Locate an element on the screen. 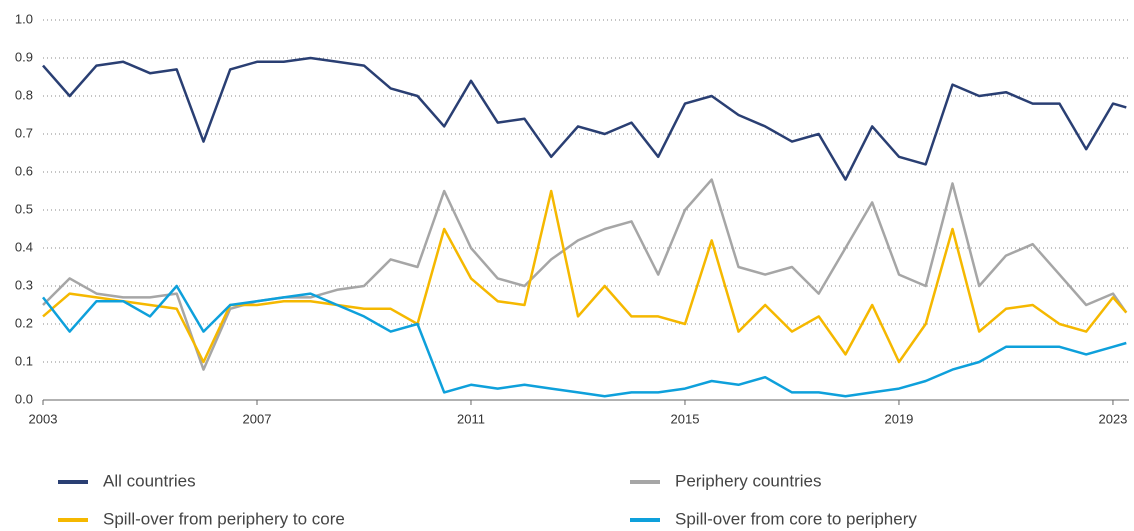 The height and width of the screenshot is (531, 1134). y-tick-label: 1.0 is located at coordinates (24, 18).